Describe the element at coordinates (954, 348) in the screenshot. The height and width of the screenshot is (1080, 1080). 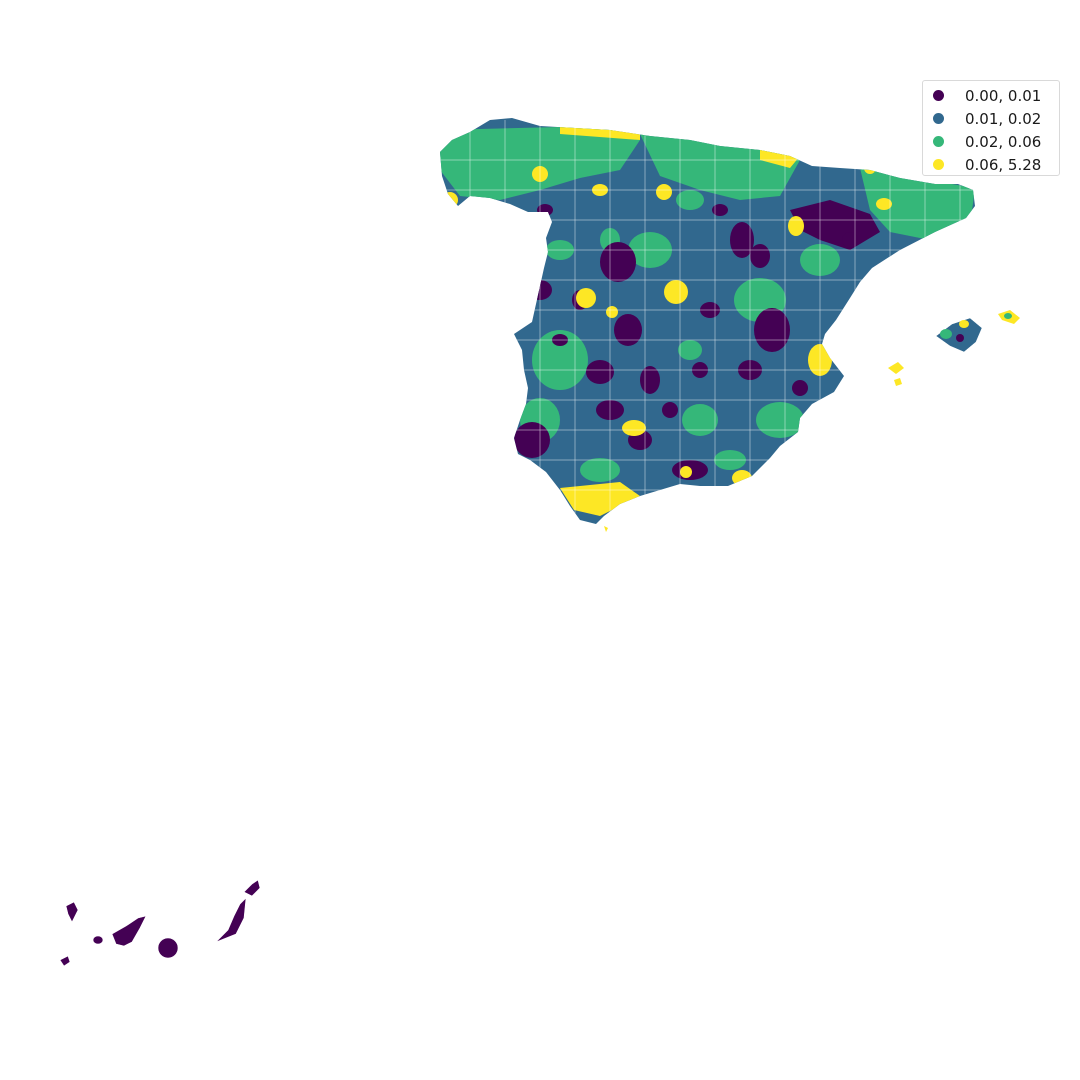
I see `balearic-islands` at that location.